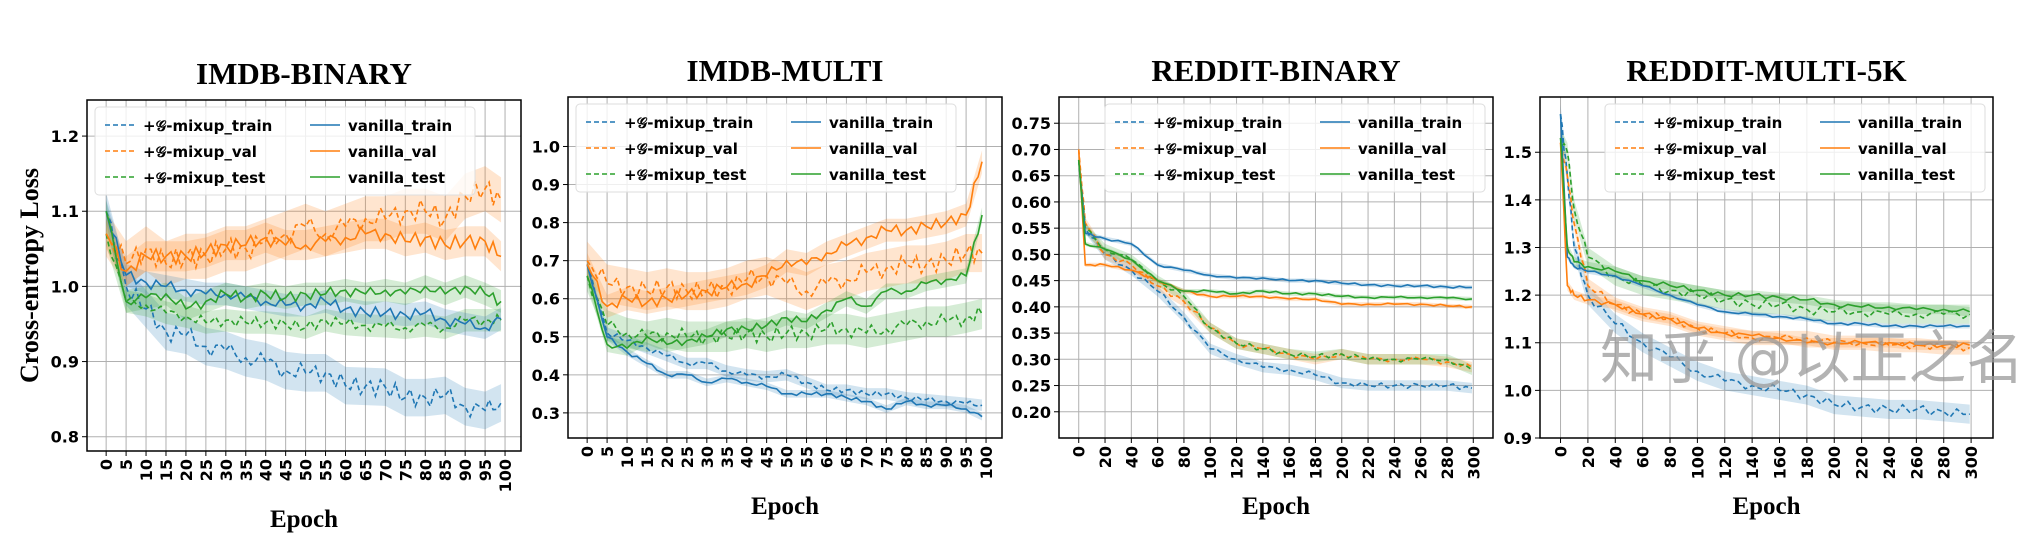  Describe the element at coordinates (546, 413) in the screenshot. I see `y-tick-label: 0.3` at that location.